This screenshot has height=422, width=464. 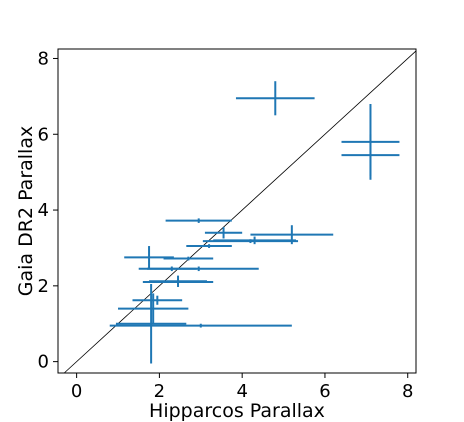 I want to click on y-tick-label: 0, so click(x=43, y=362).